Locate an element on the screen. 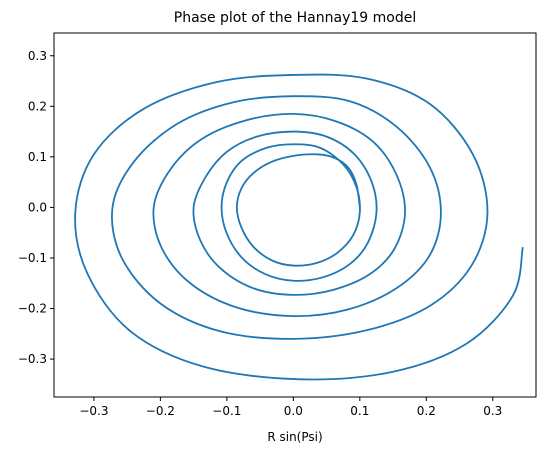 The width and height of the screenshot is (559, 453). y-tick-label: −0.2 is located at coordinates (32, 309).